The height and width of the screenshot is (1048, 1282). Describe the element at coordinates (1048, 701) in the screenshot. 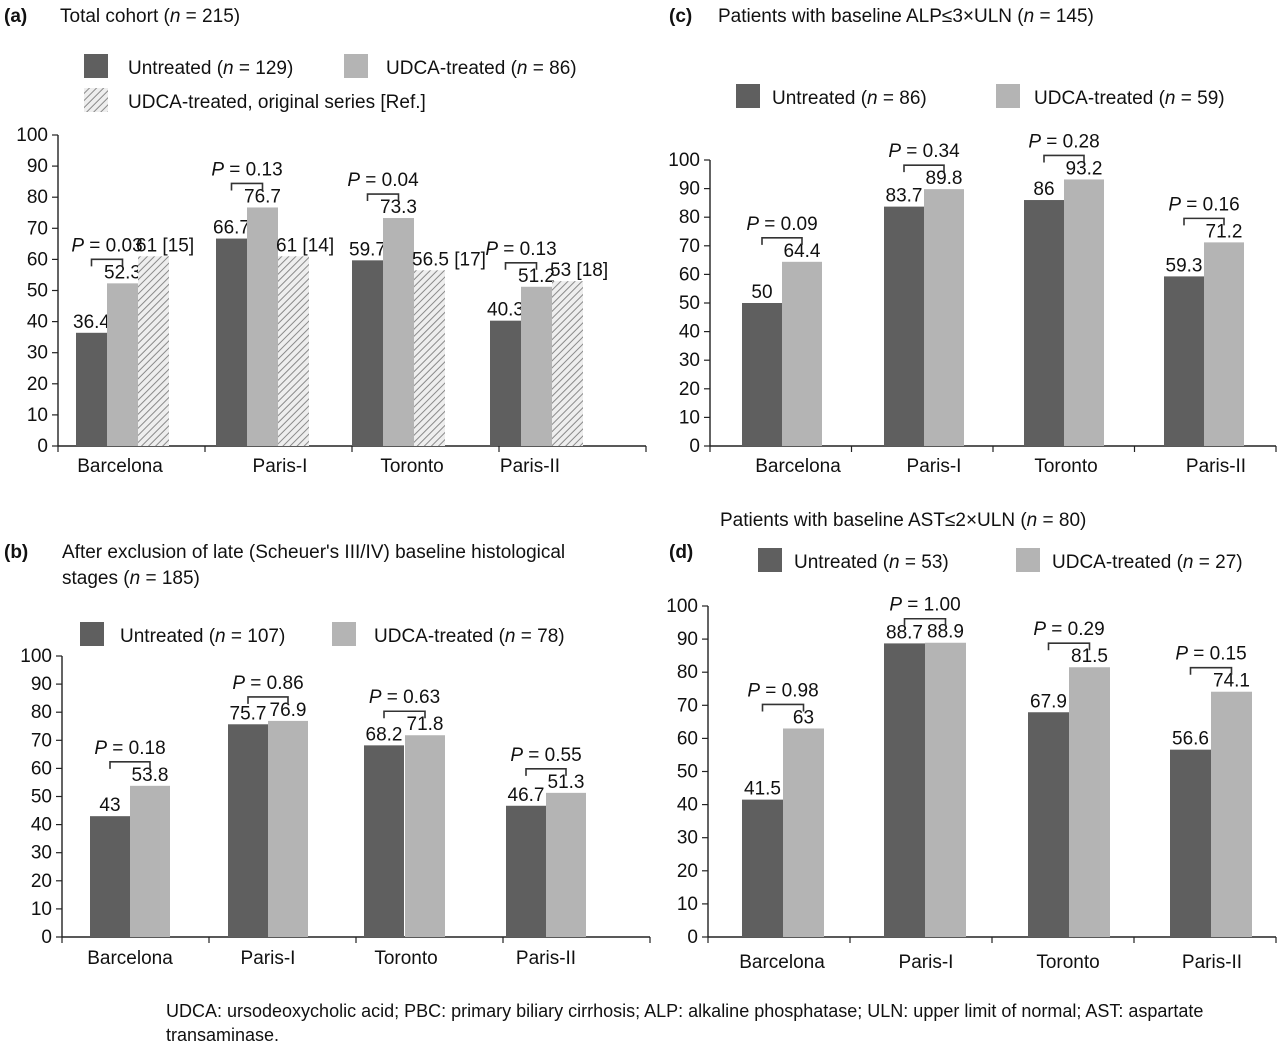

I see `data-label: 67.9` at that location.